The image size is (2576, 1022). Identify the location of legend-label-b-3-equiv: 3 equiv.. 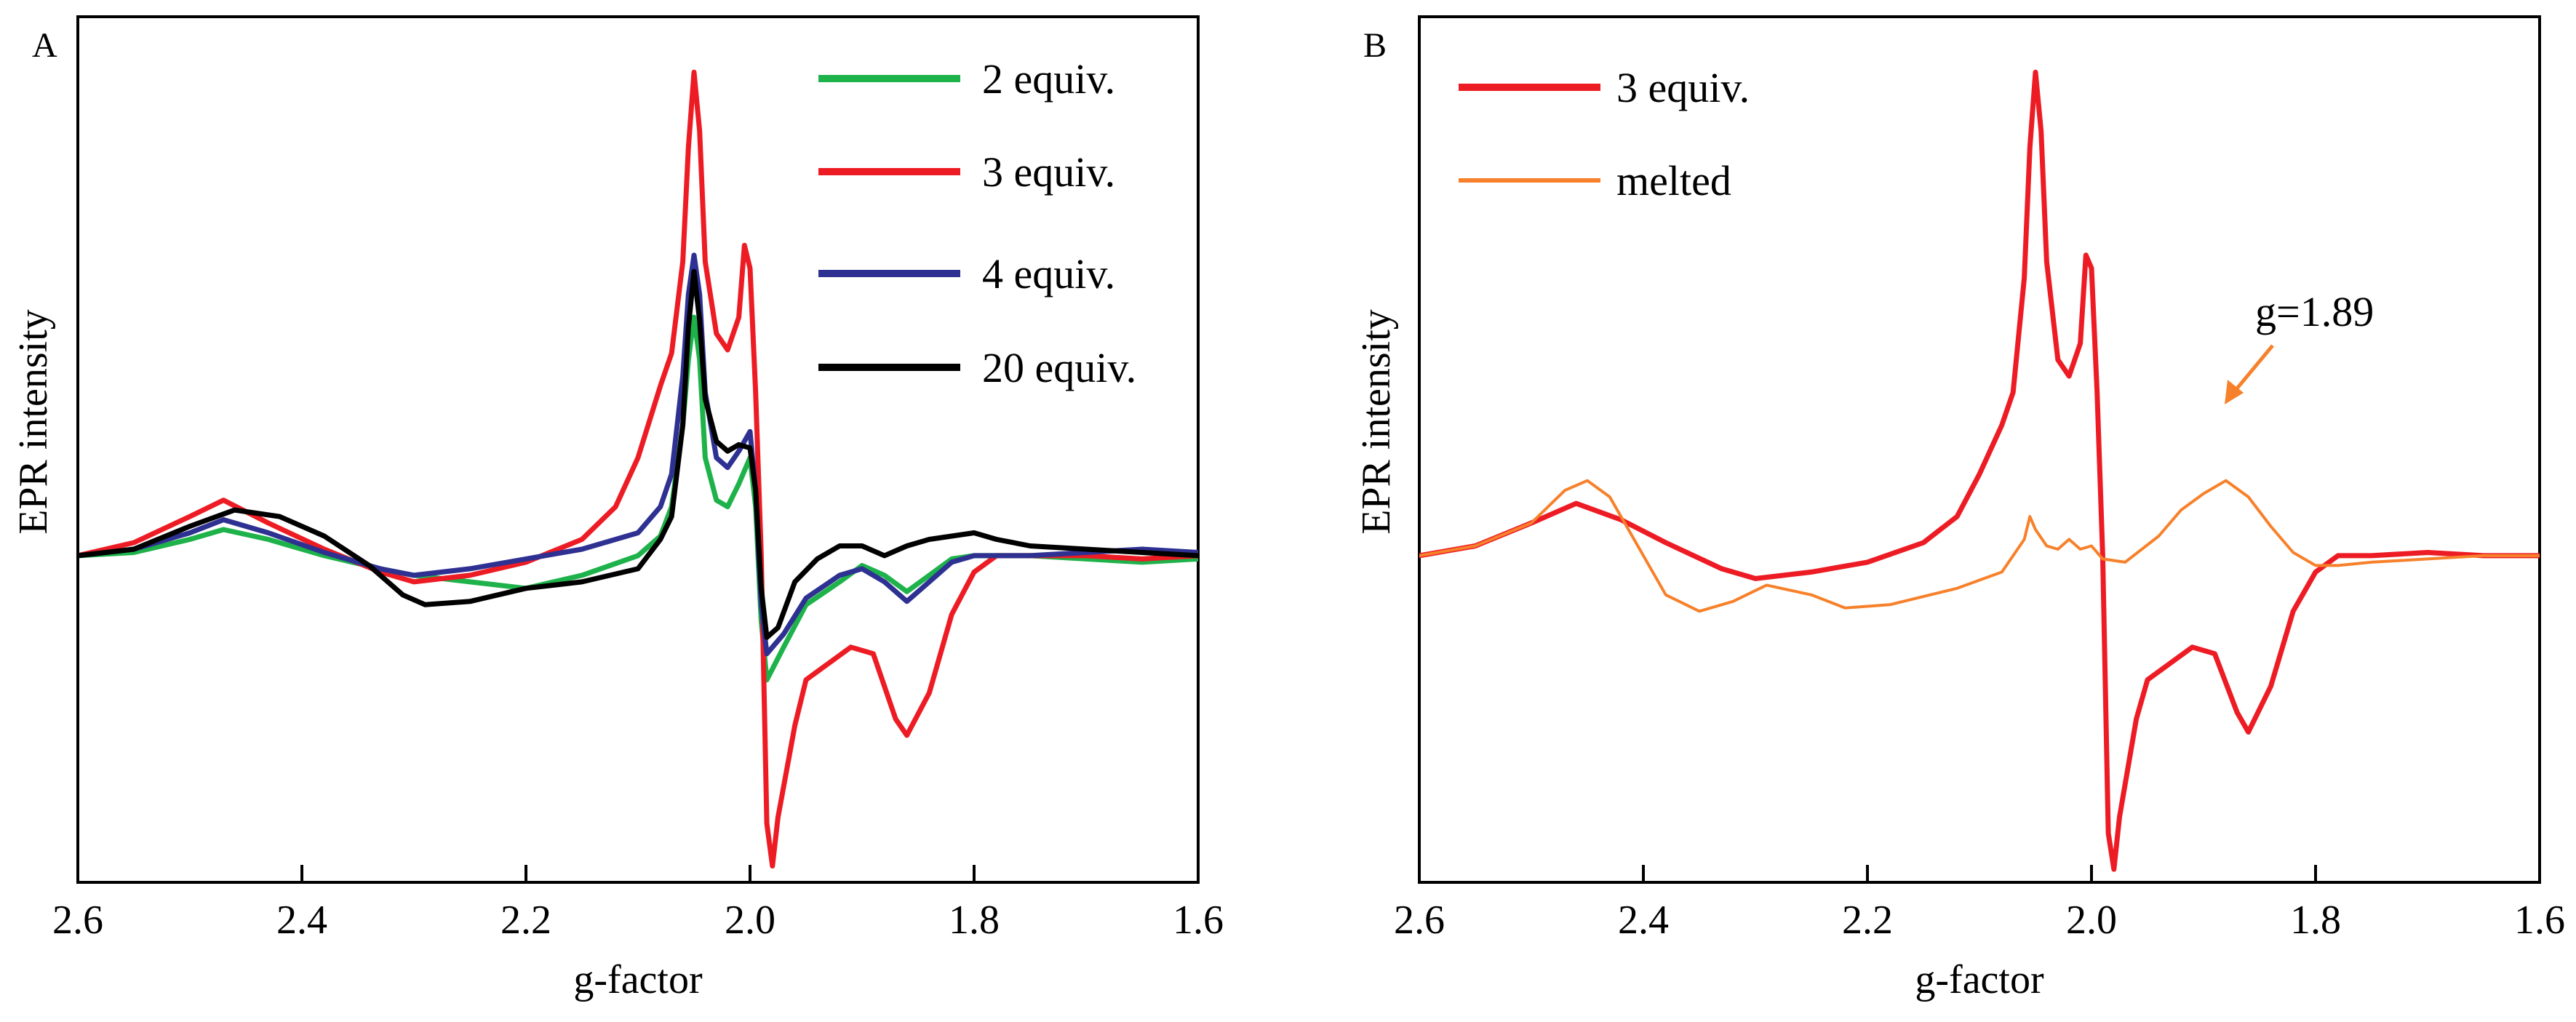
(1683, 87).